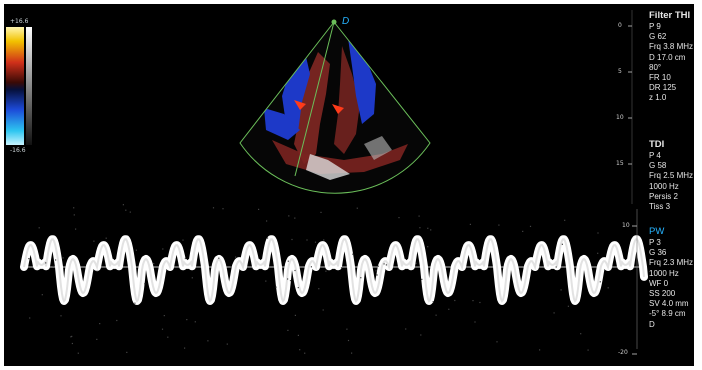 Image resolution: width=702 pixels, height=370 pixels. Describe the element at coordinates (663, 88) in the screenshot. I see `param-line: DR 125` at that location.